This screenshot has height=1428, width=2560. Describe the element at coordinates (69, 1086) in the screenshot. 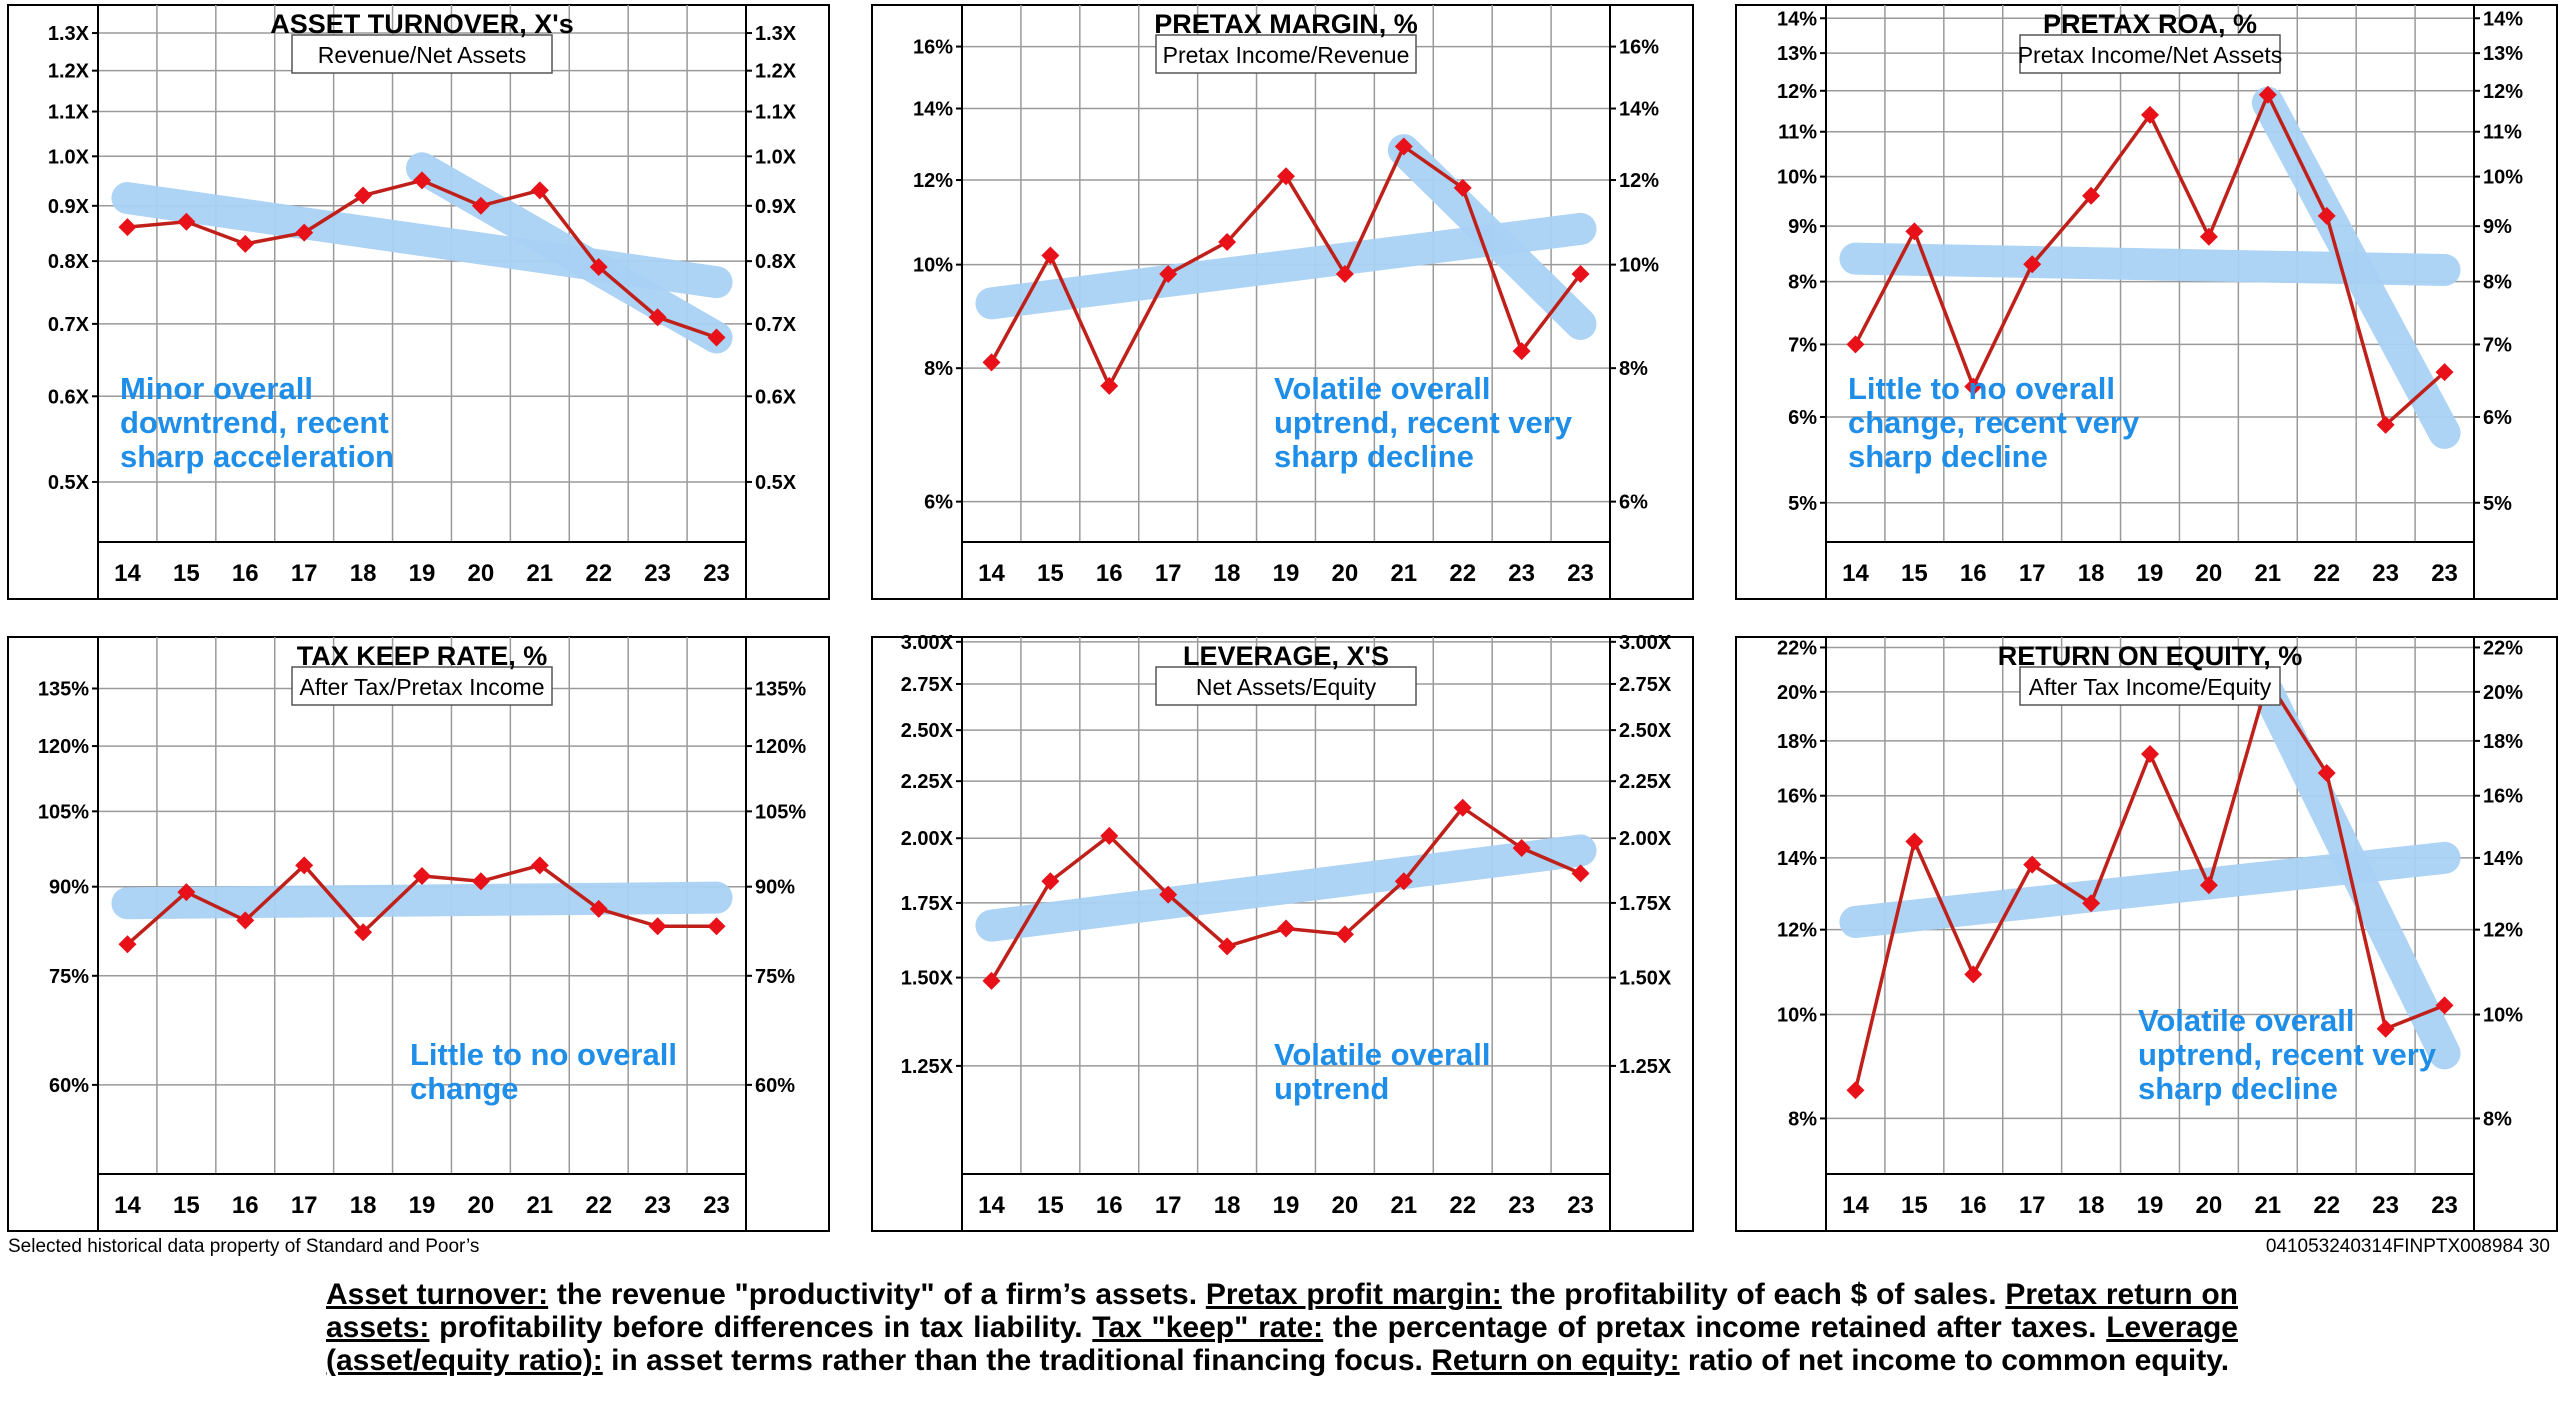

I see `y-tick-label-left: 60%` at that location.